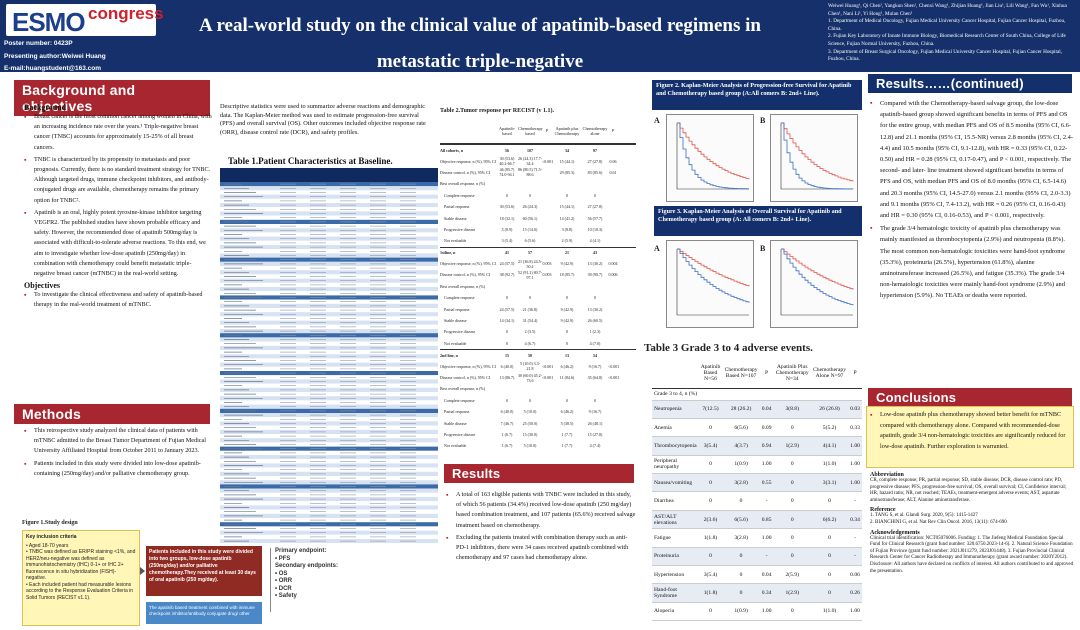 The height and width of the screenshot is (630, 1080). I want to click on table3-cell: 3(2.8), so click(741, 483).